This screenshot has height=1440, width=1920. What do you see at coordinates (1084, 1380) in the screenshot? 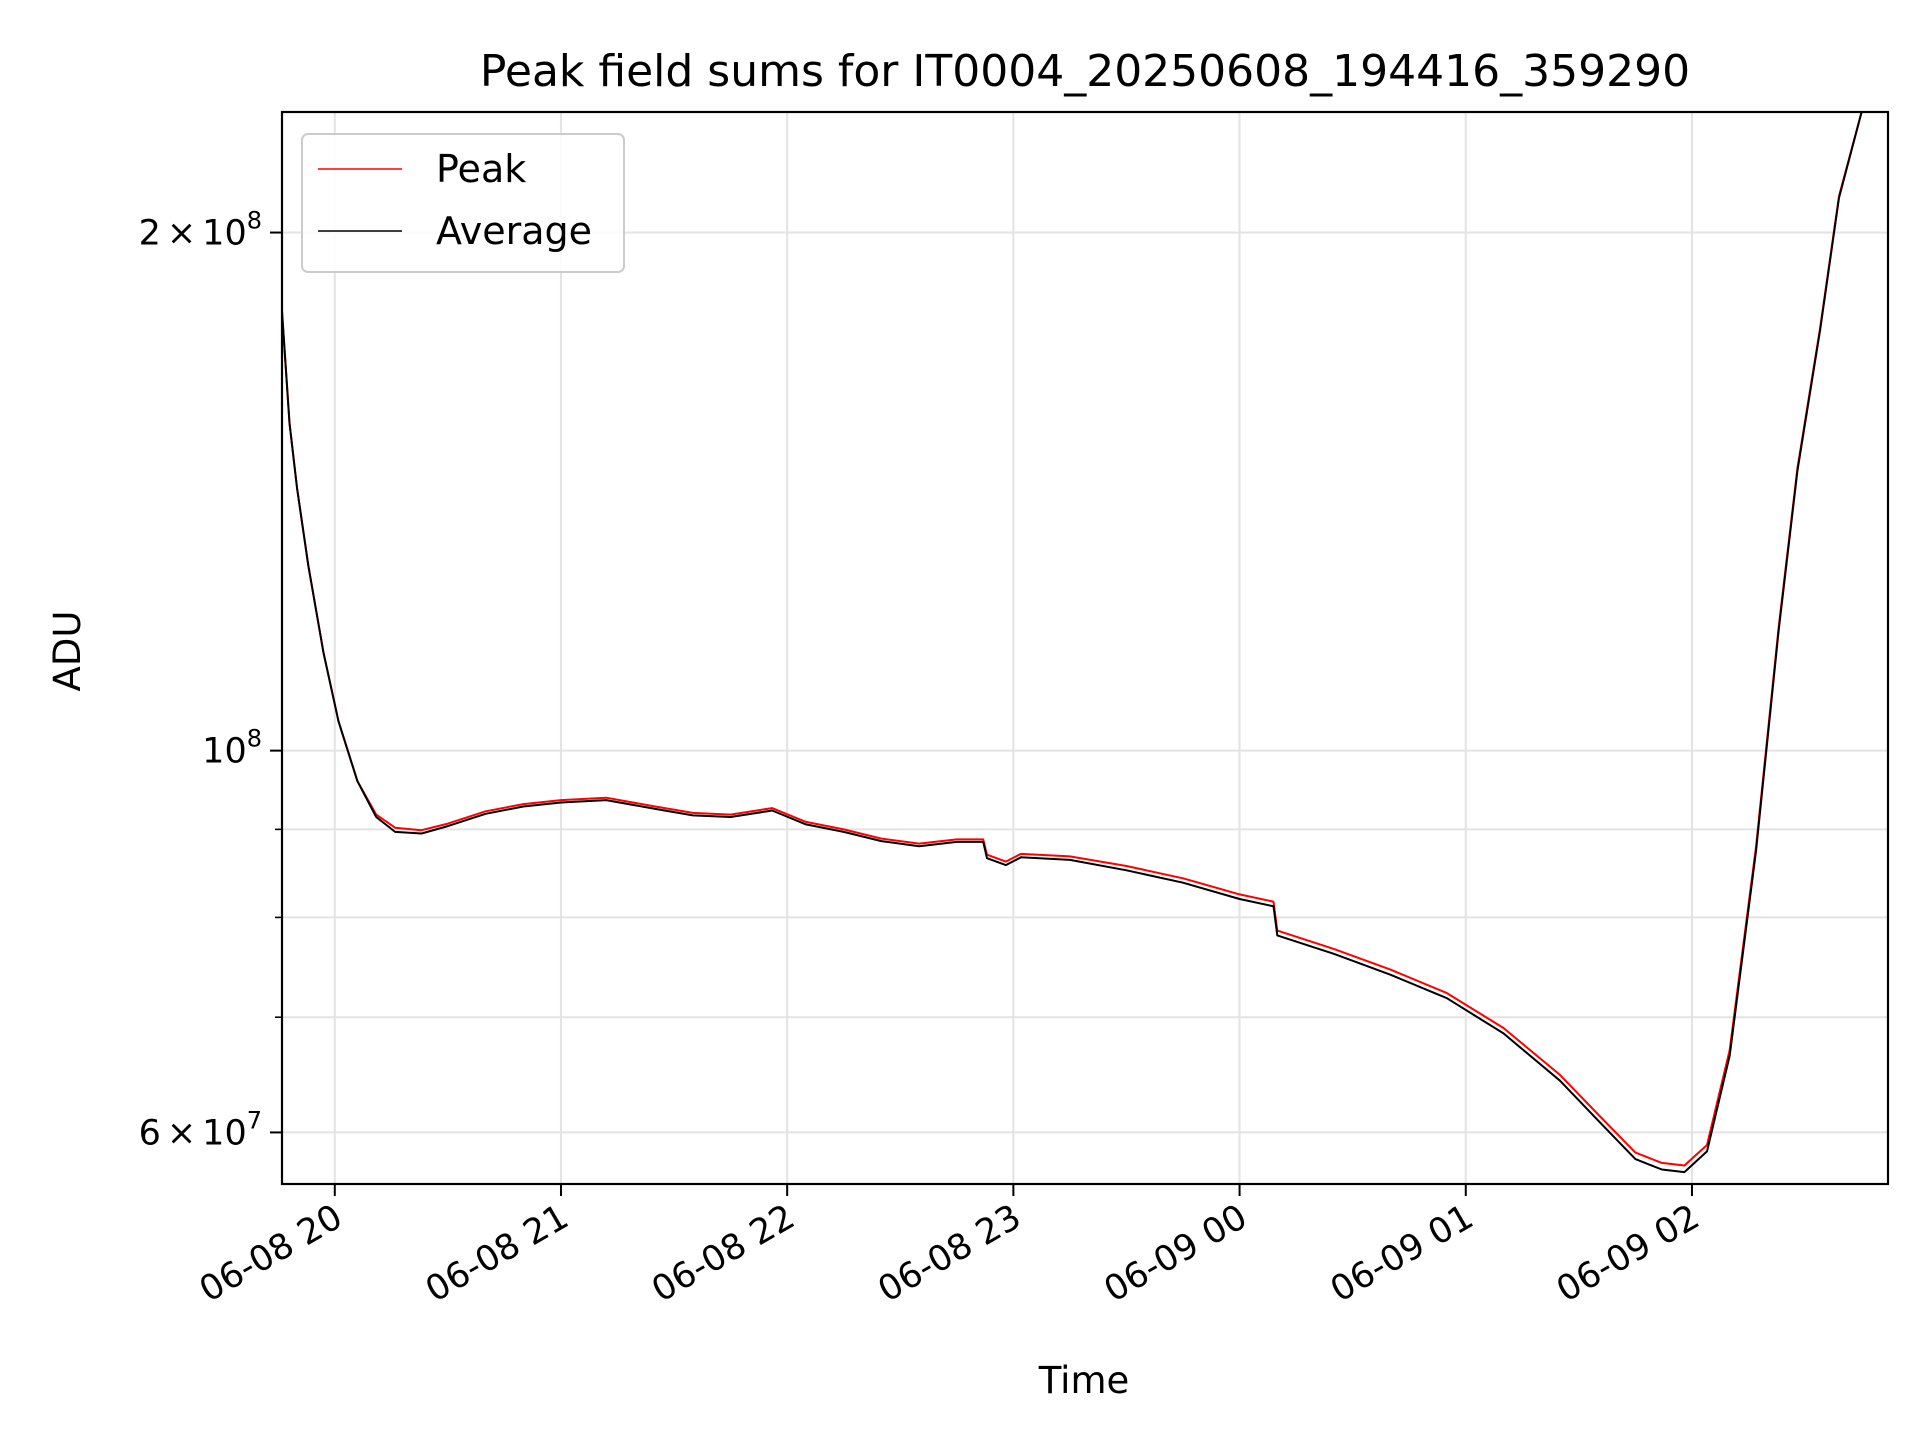
I see `x-axis-label: Time` at bounding box center [1084, 1380].